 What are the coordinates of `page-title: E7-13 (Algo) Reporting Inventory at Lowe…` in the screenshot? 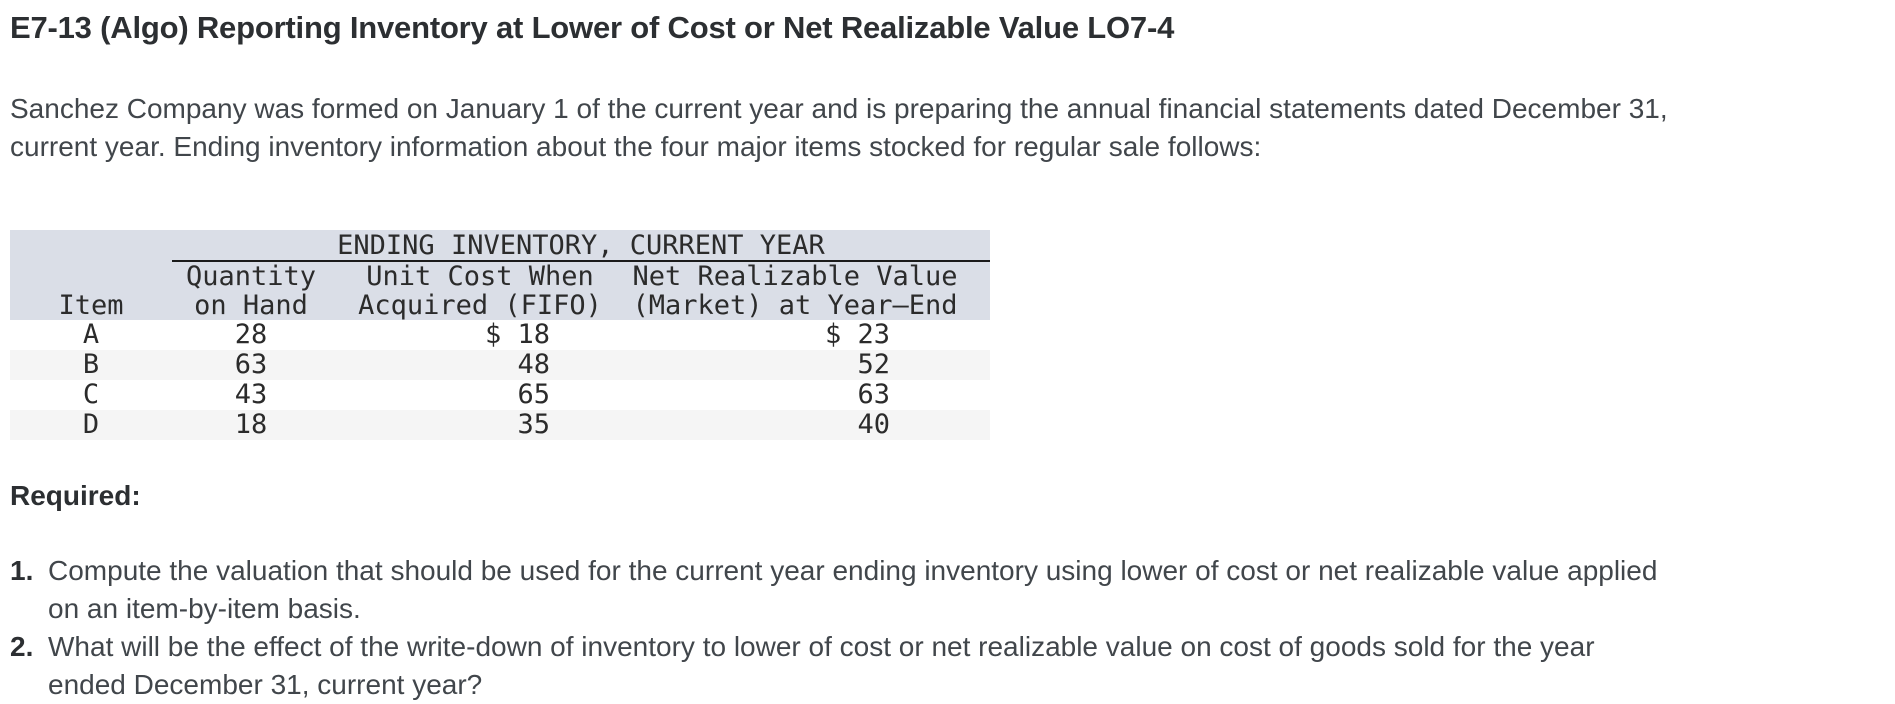 It's located at (592, 27).